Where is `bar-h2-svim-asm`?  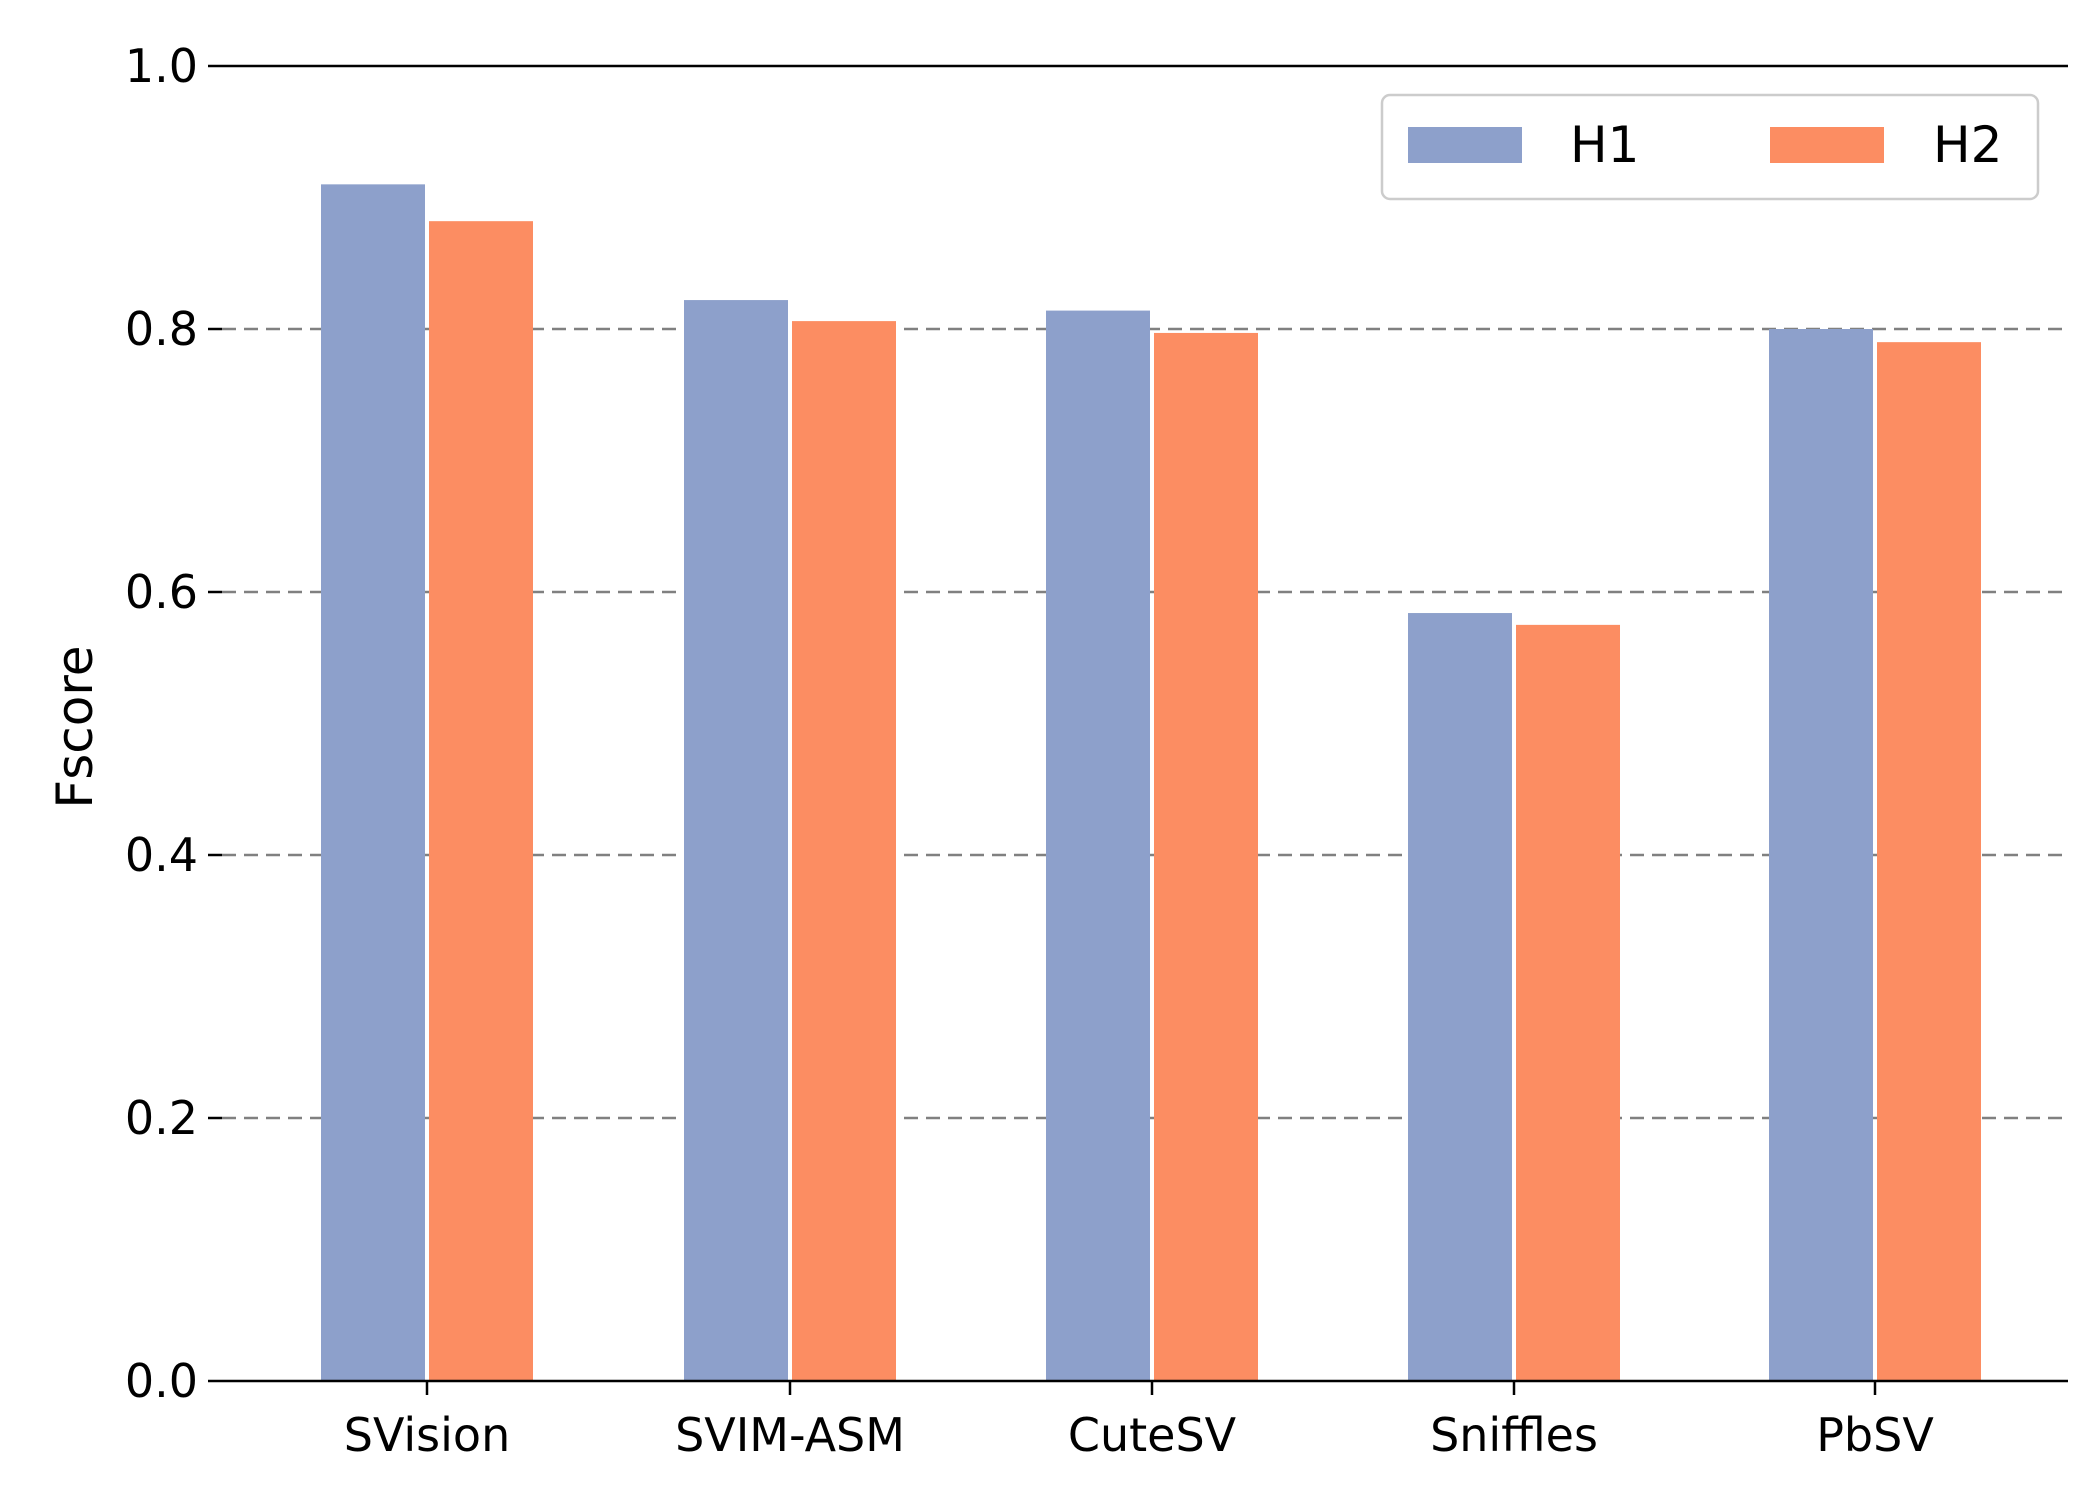
bar-h2-svim-asm is located at coordinates (844, 851).